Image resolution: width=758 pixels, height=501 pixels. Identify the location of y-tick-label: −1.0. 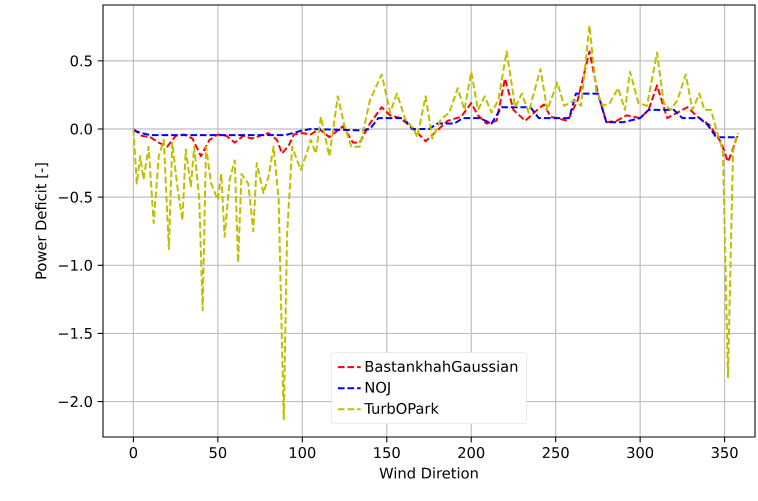
(75, 265).